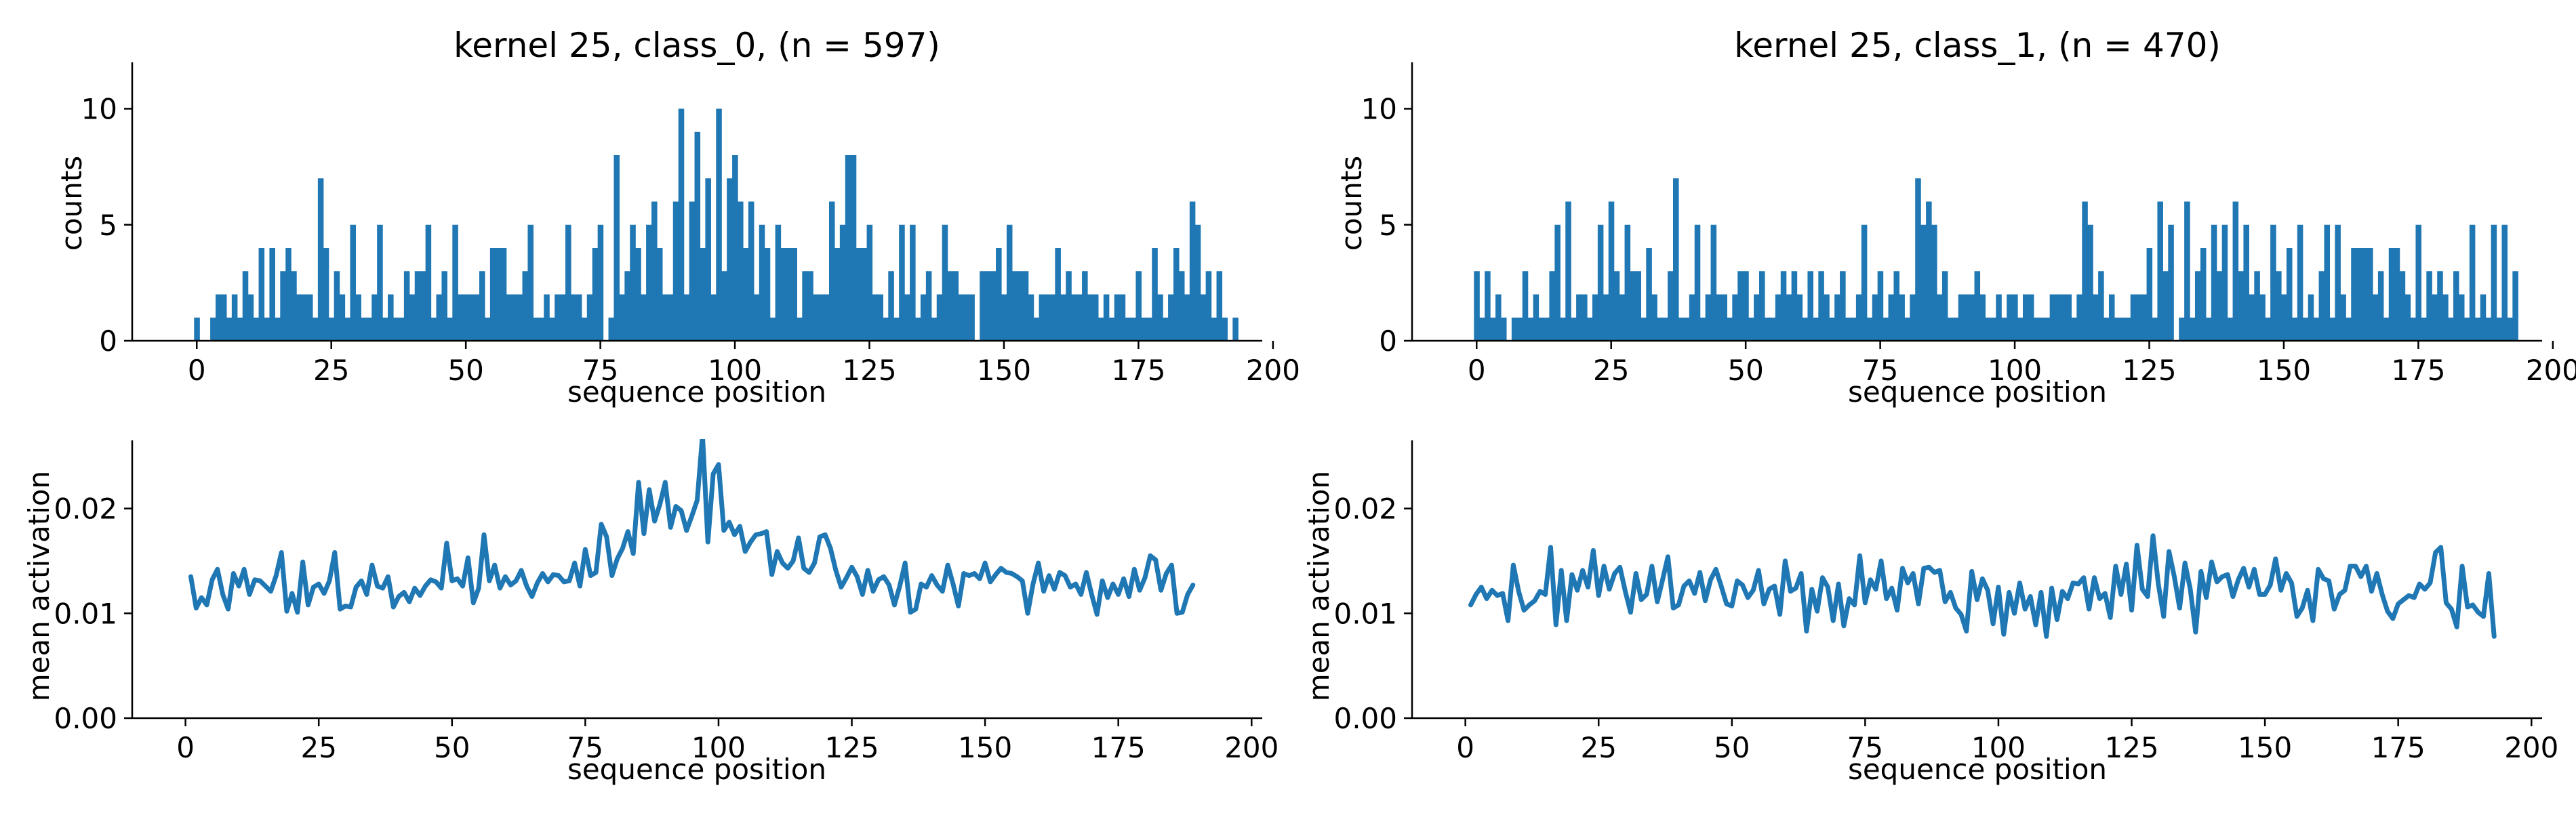 This screenshot has height=813, width=2576. What do you see at coordinates (1477, 370) in the screenshot?
I see `x-tick-label: 0` at bounding box center [1477, 370].